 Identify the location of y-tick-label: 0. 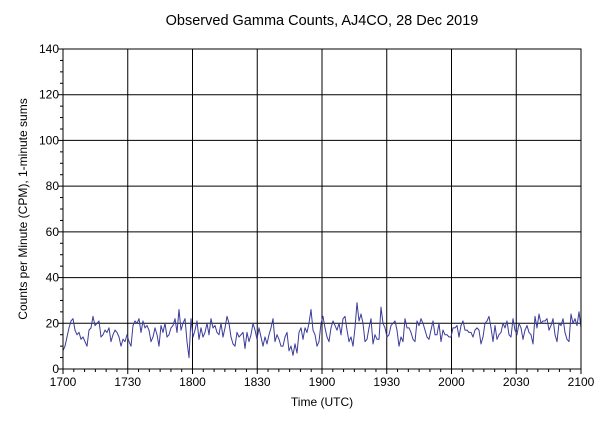
(55, 369).